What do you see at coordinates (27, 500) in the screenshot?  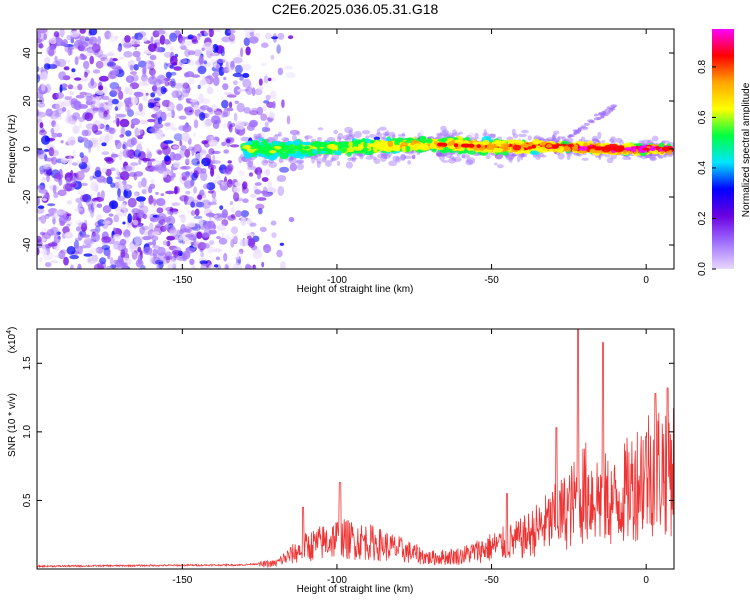 I see `snr-y-tick-label: 0.5` at bounding box center [27, 500].